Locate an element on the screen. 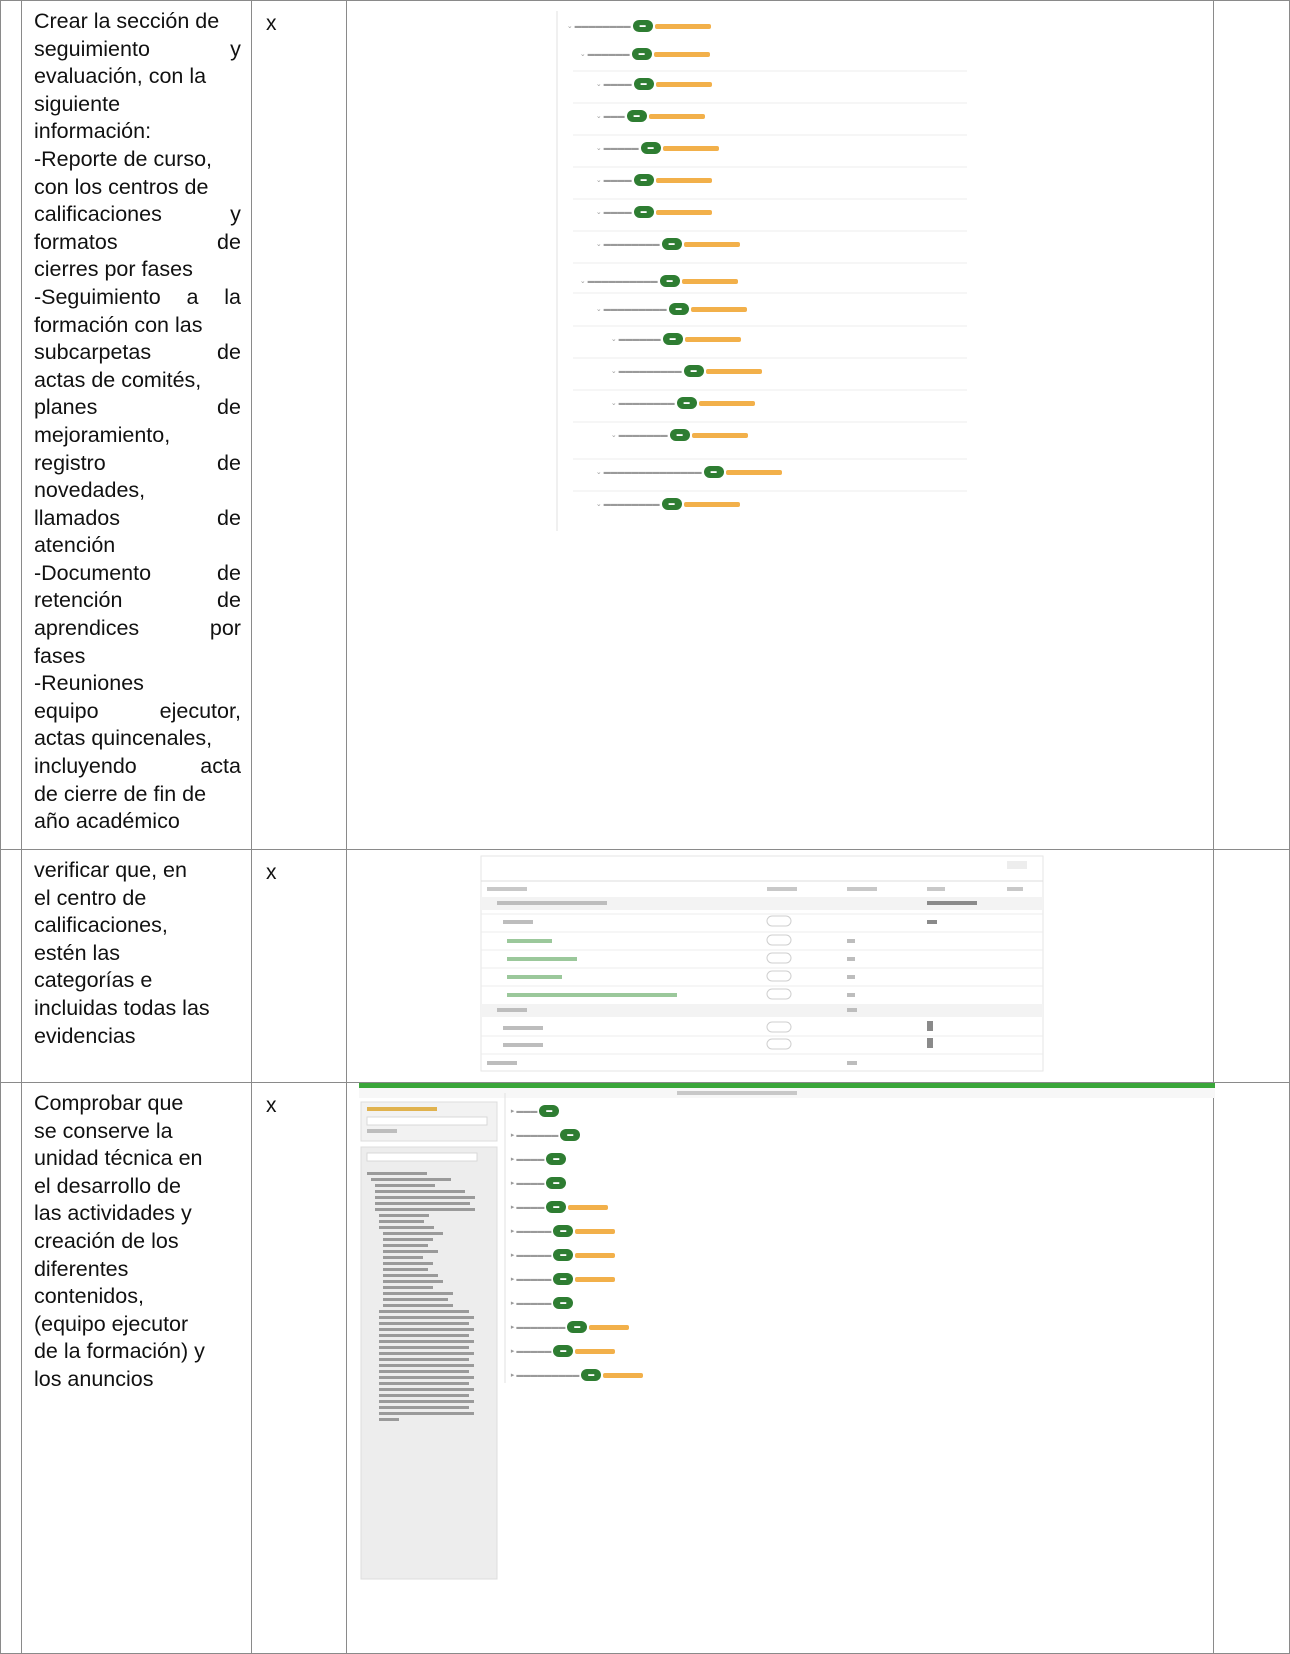  description-line: -Reporte de curso, is located at coordinates (123, 158).